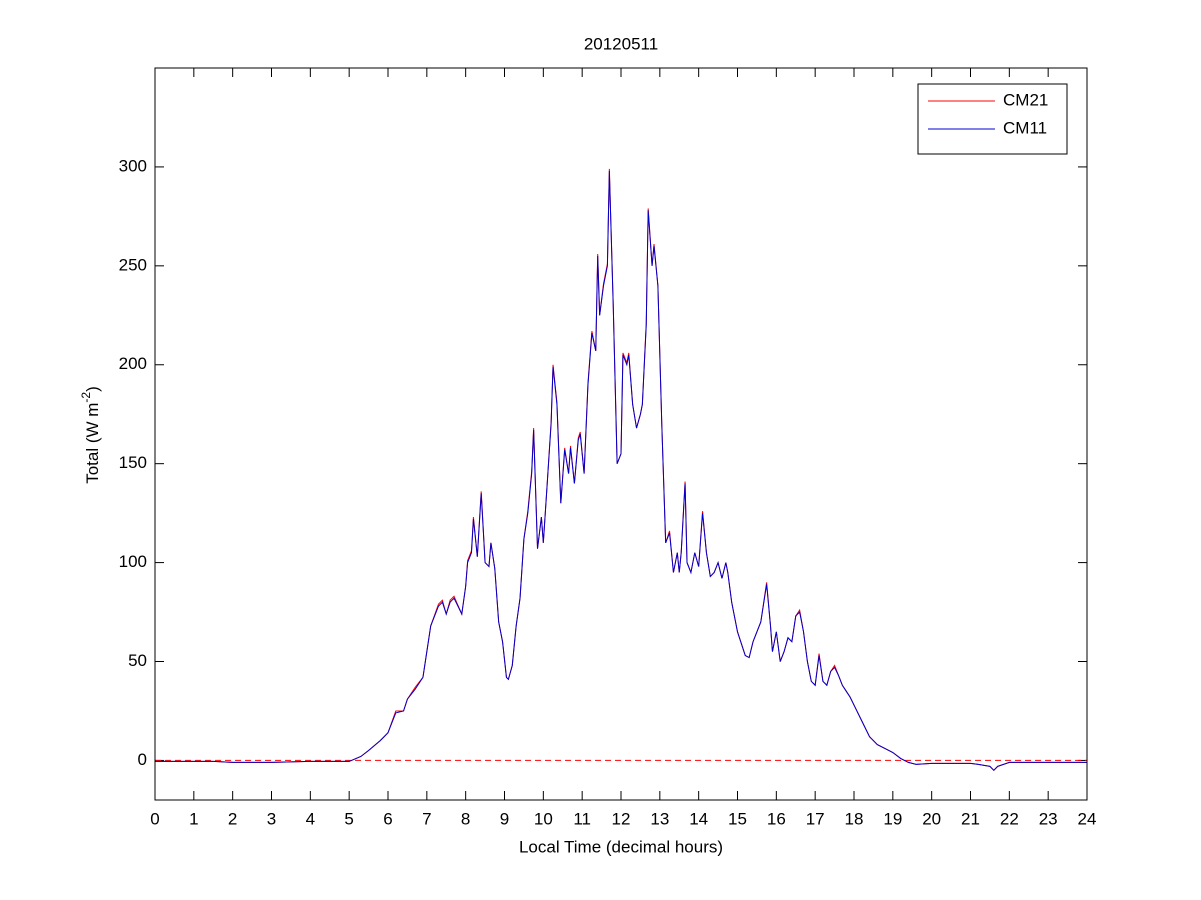  What do you see at coordinates (387, 818) in the screenshot?
I see `x-tick-label: 6` at bounding box center [387, 818].